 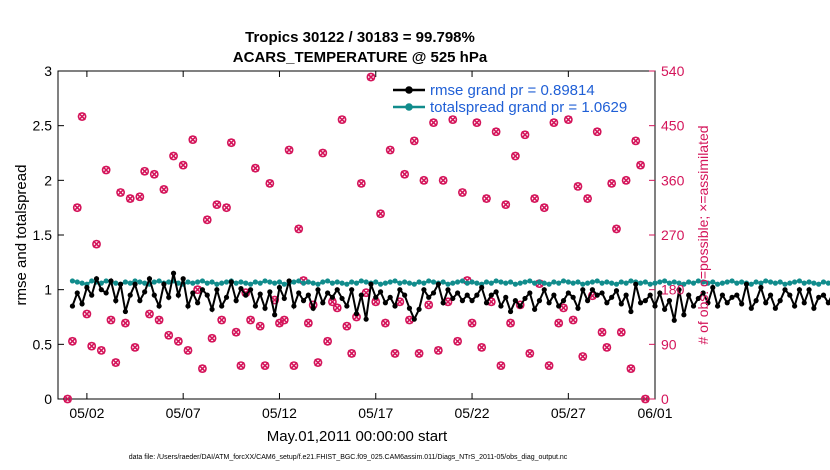 I want to click on legend-rmse-label: rmse grand pr = 0.89814, so click(x=512, y=90).